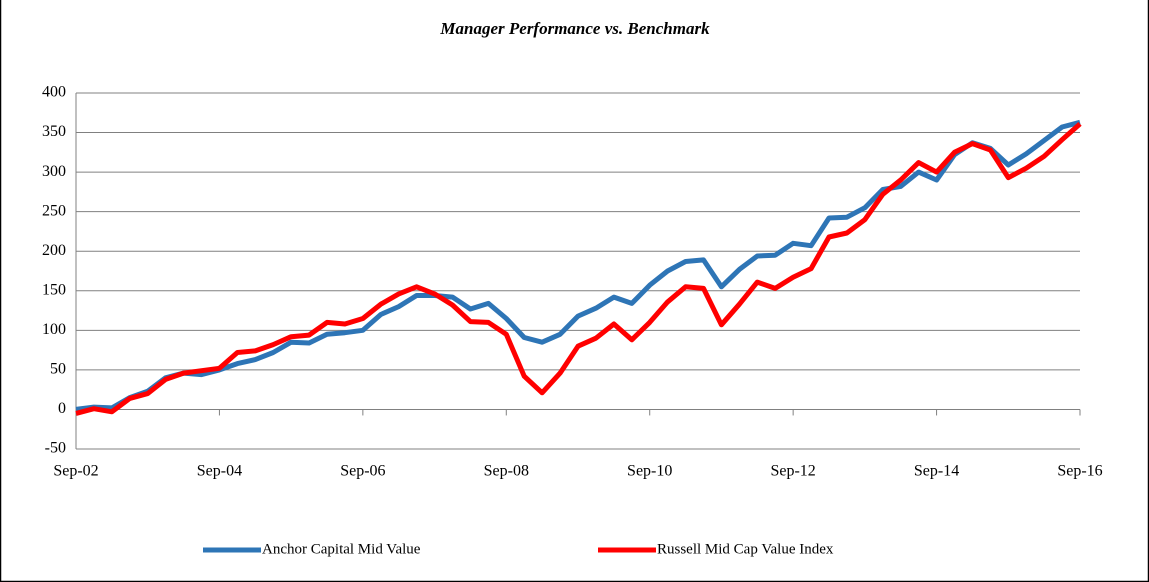 This screenshot has width=1149, height=582. I want to click on x-tick-label: Sep-04, so click(219, 471).